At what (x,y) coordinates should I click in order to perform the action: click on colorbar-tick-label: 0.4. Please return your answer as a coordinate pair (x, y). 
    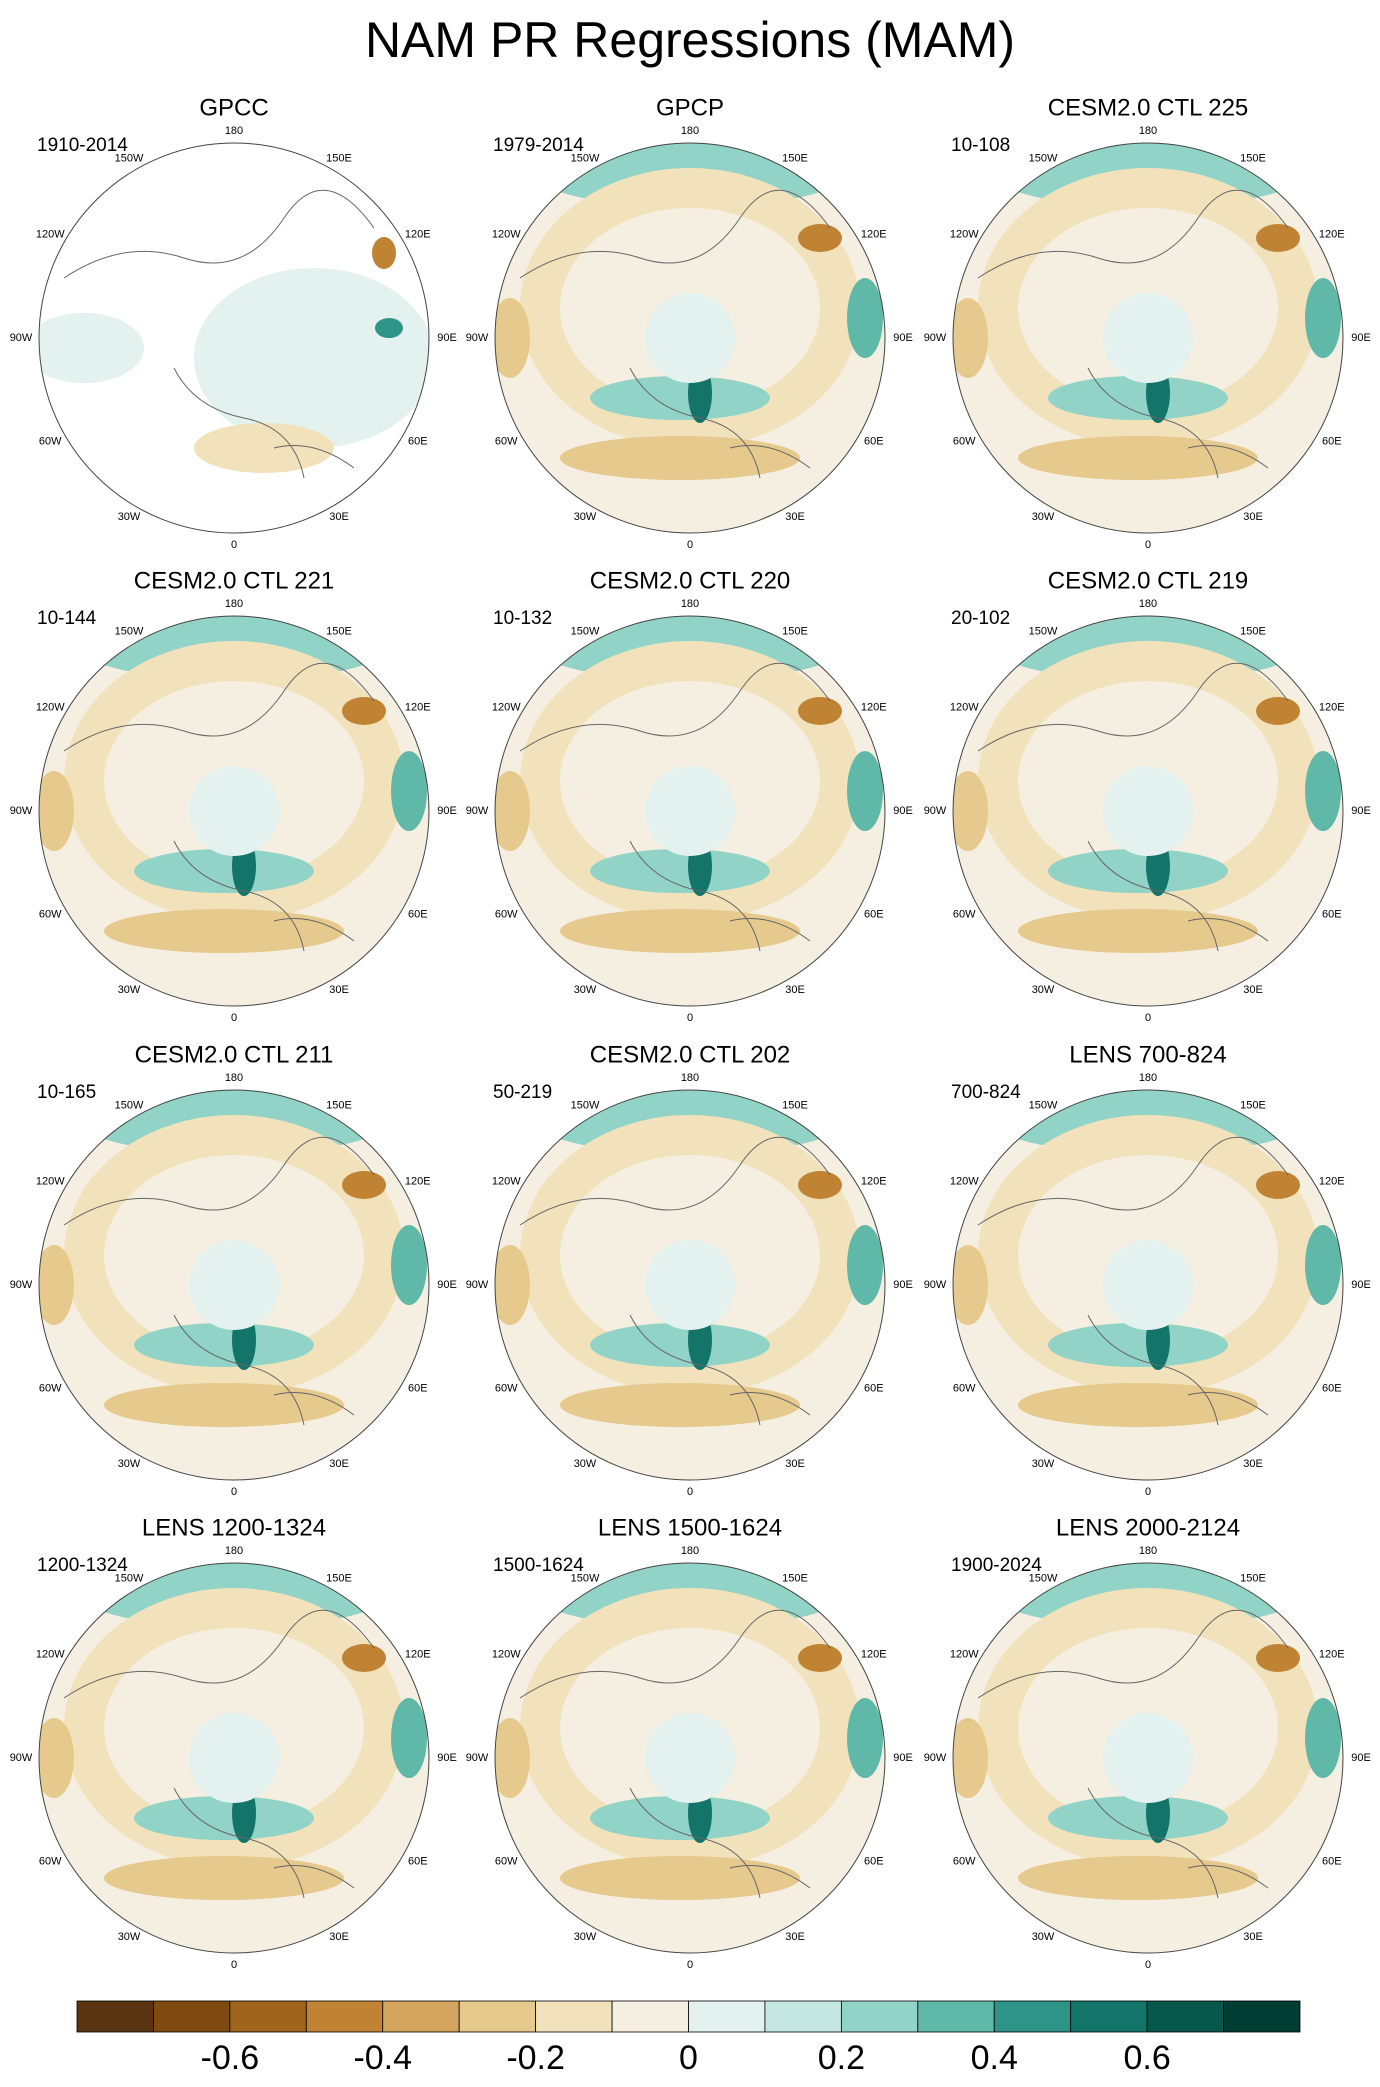
    Looking at the image, I should click on (994, 2058).